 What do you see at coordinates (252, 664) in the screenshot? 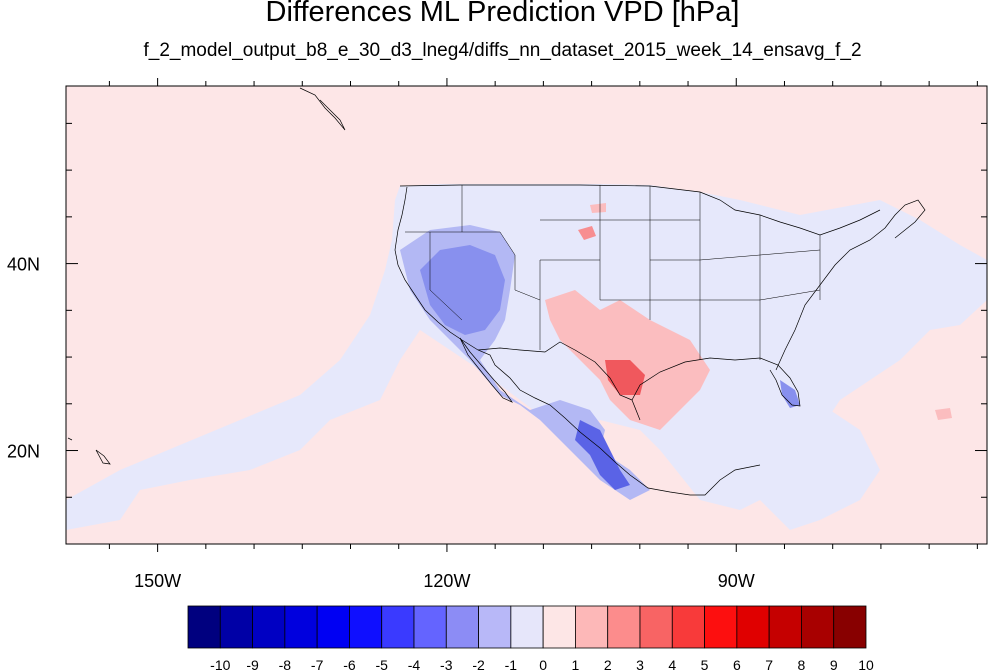
I see `colorbar-label: -9` at bounding box center [252, 664].